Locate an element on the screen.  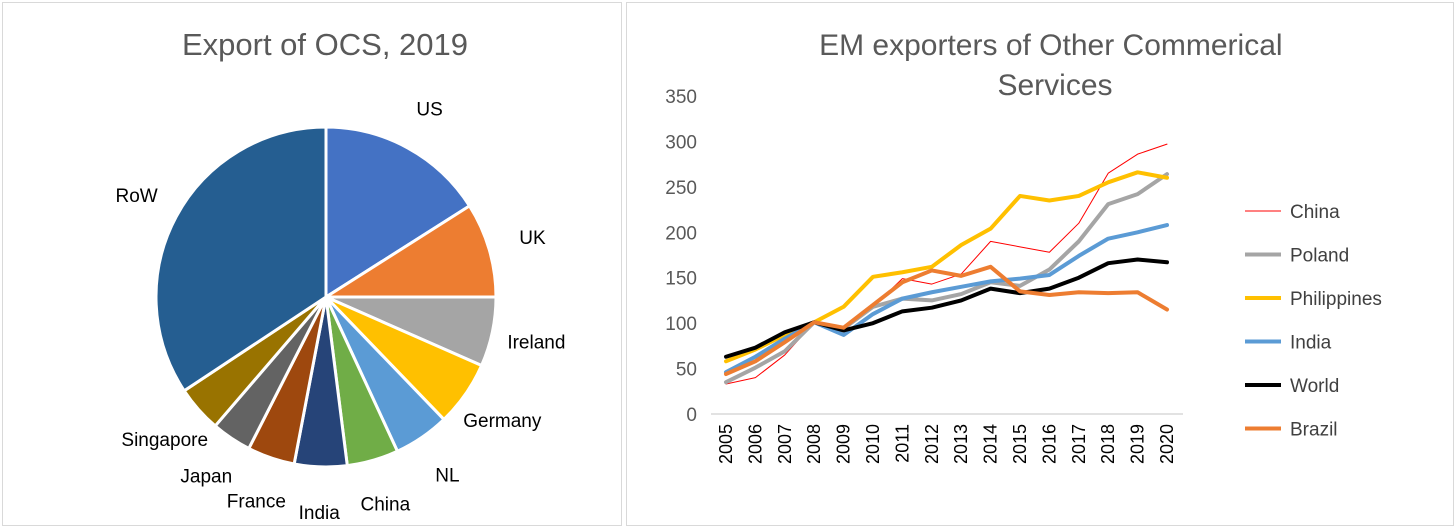
x-tick-label: 2007 is located at coordinates (785, 444).